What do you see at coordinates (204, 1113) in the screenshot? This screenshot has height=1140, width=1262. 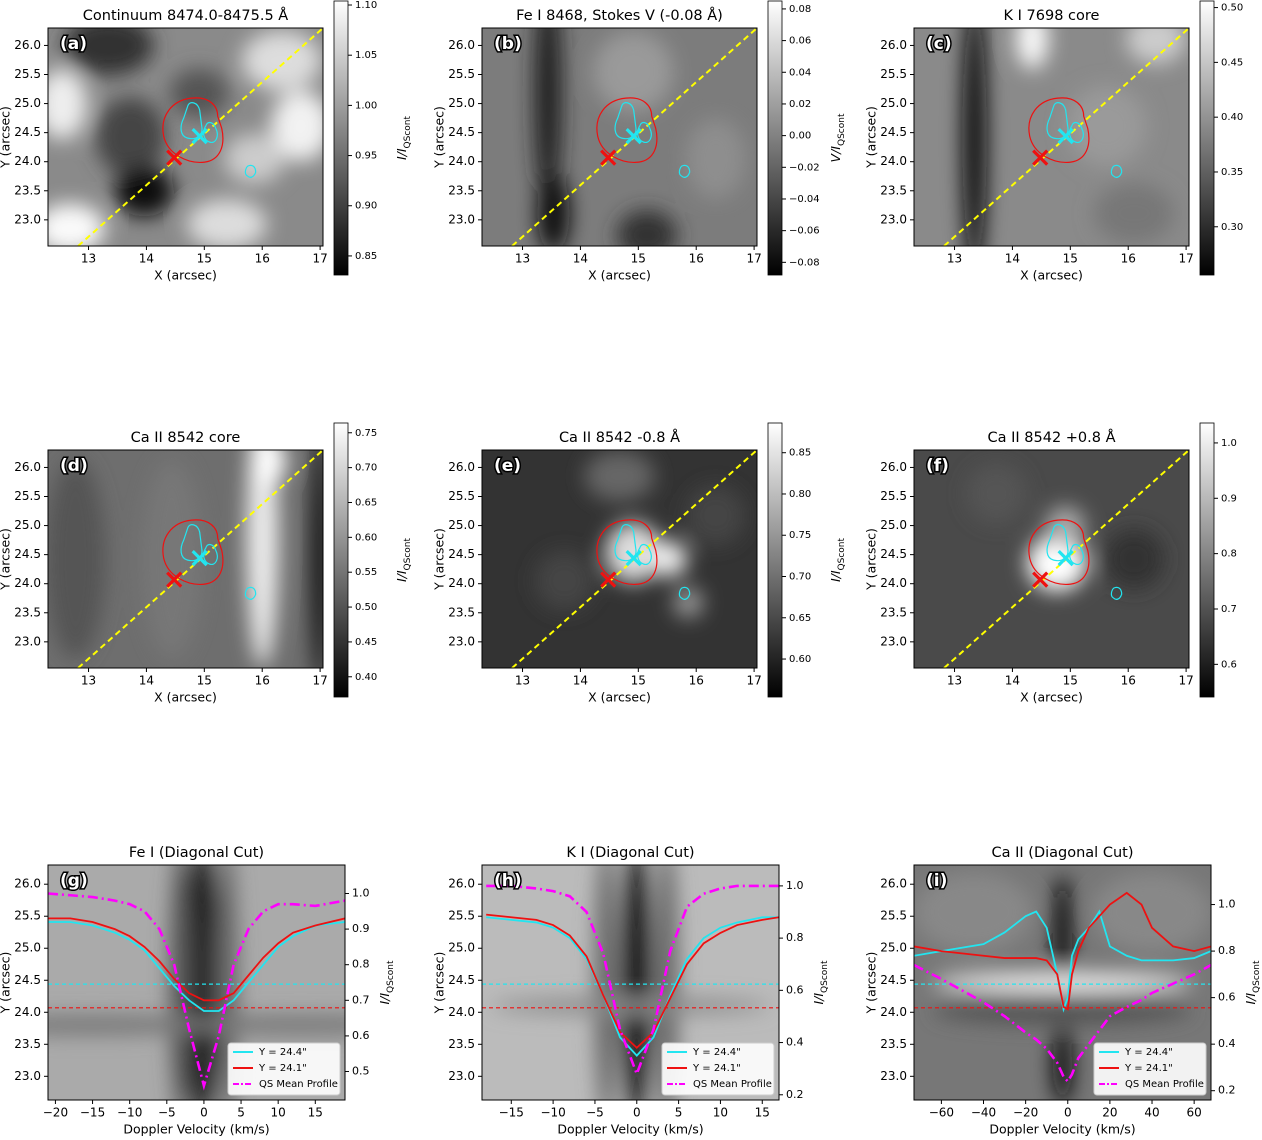 I see `x-tick-label: 0` at bounding box center [204, 1113].